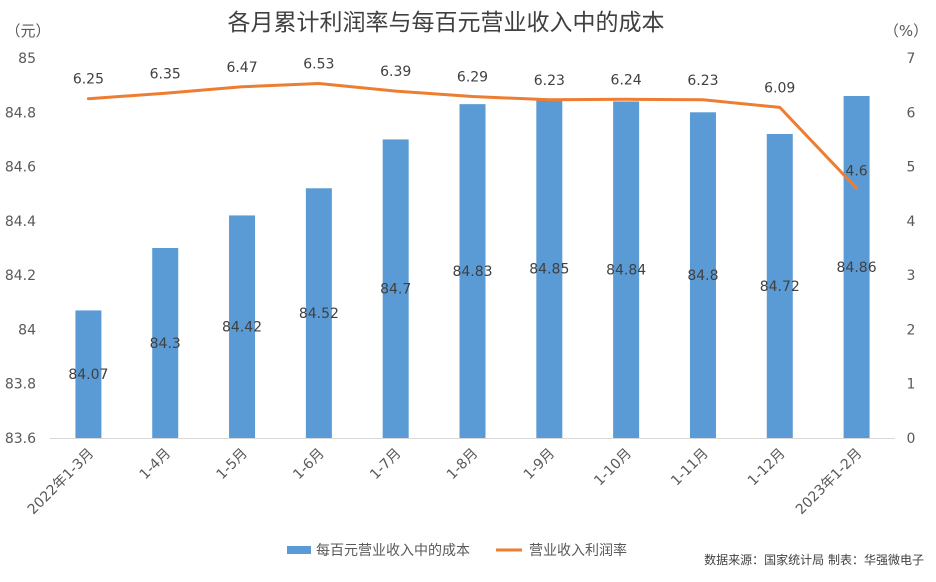  Describe the element at coordinates (911, 385) in the screenshot. I see `y-right-tick-label: 1` at that location.